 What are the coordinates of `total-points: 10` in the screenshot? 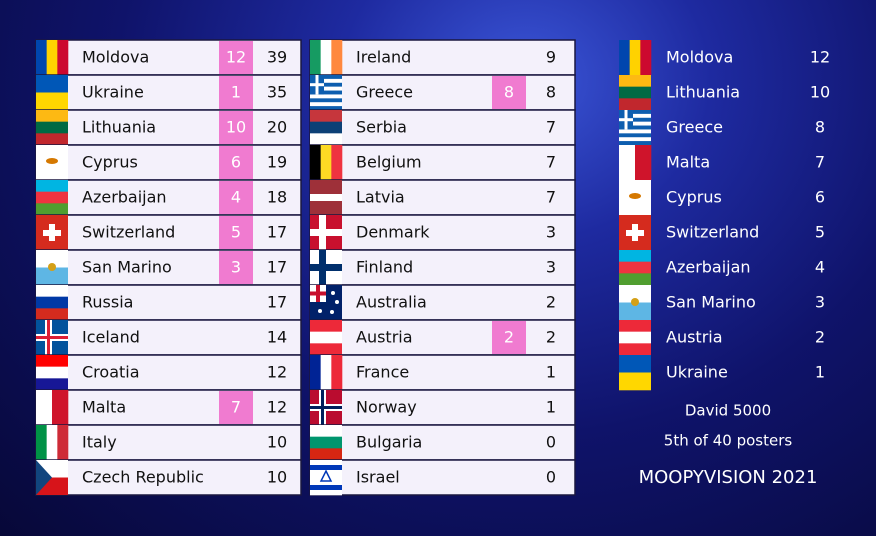 It's located at (277, 477).